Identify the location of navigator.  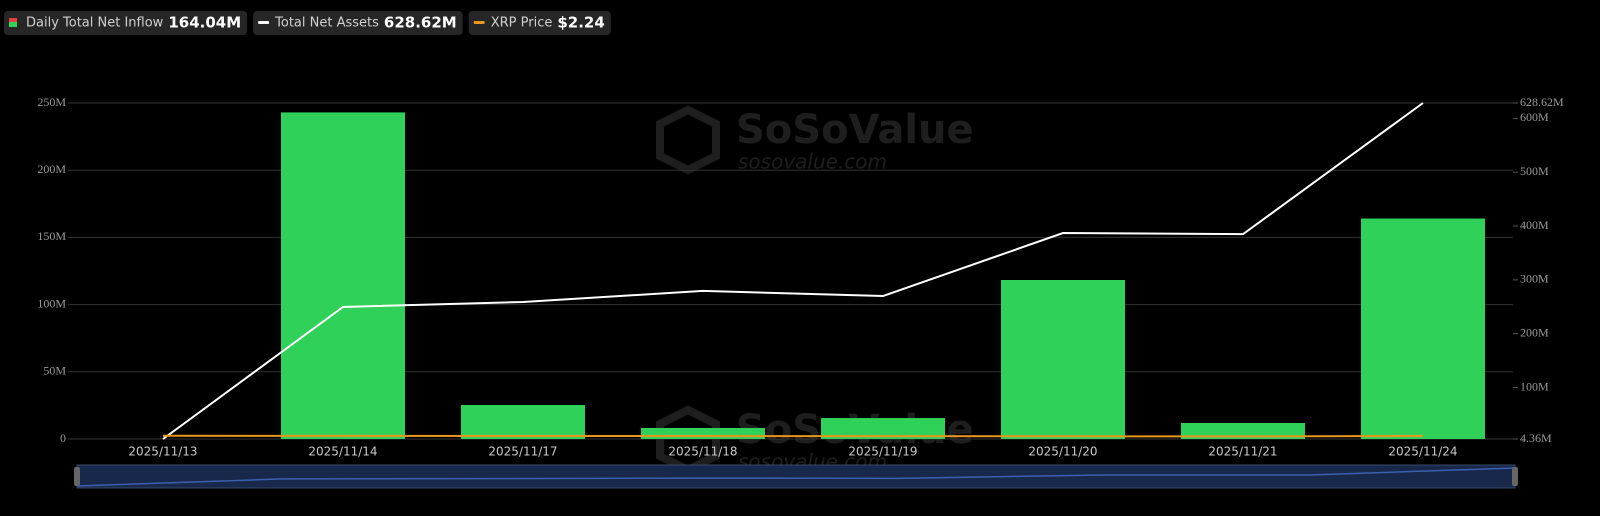
(796, 476).